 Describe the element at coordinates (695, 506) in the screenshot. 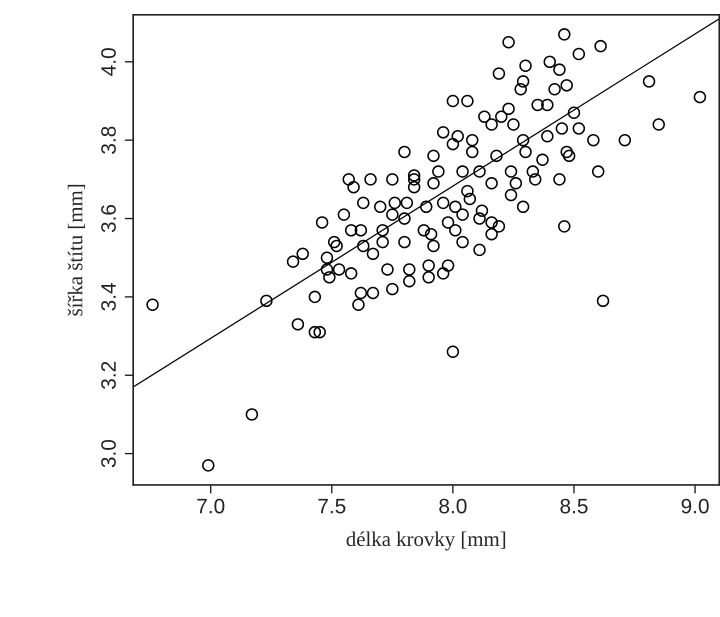

I see `x-tick-label: 9.0` at that location.